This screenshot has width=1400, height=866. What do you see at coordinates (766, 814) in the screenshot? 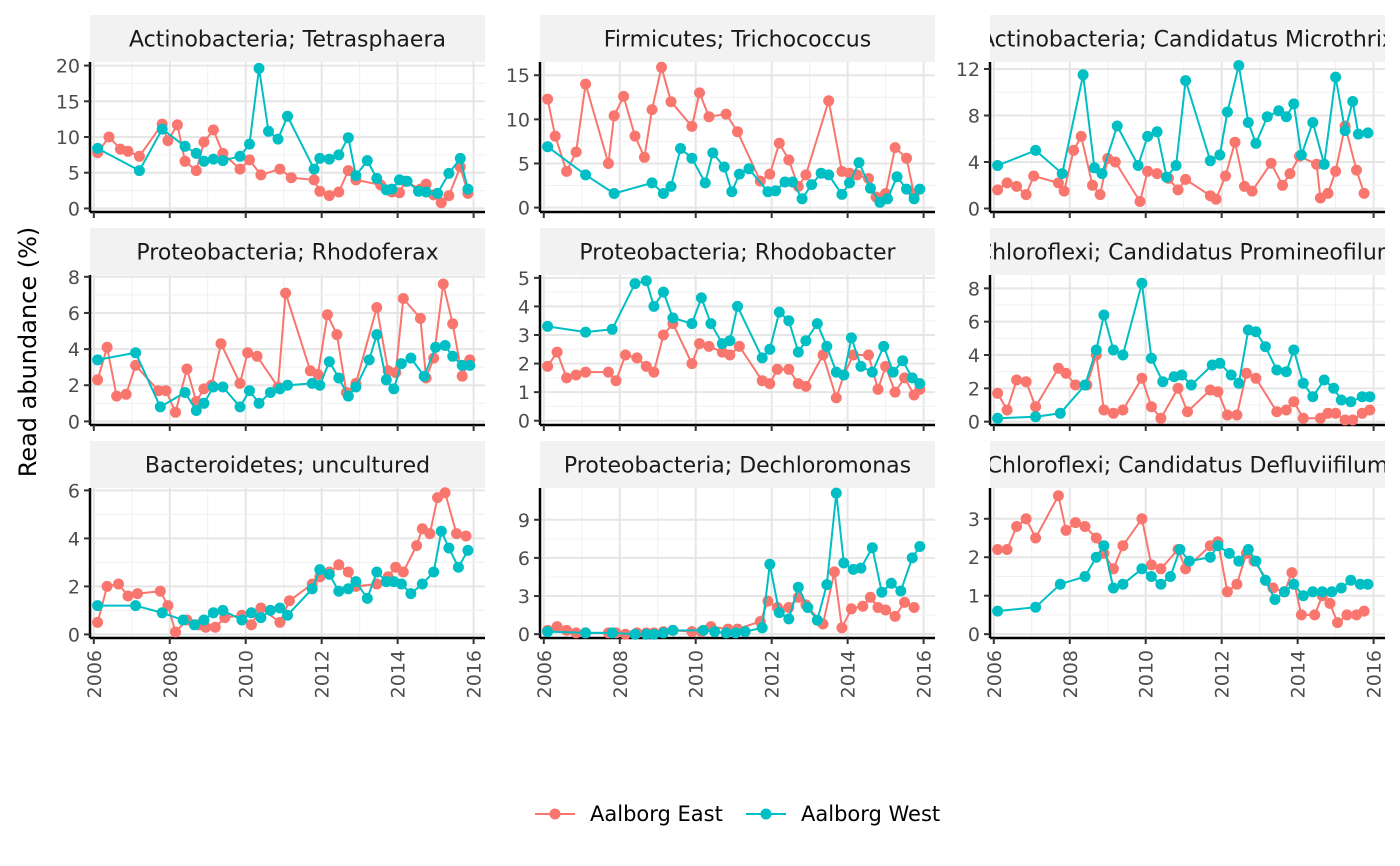
I see `legend-key-point` at bounding box center [766, 814].